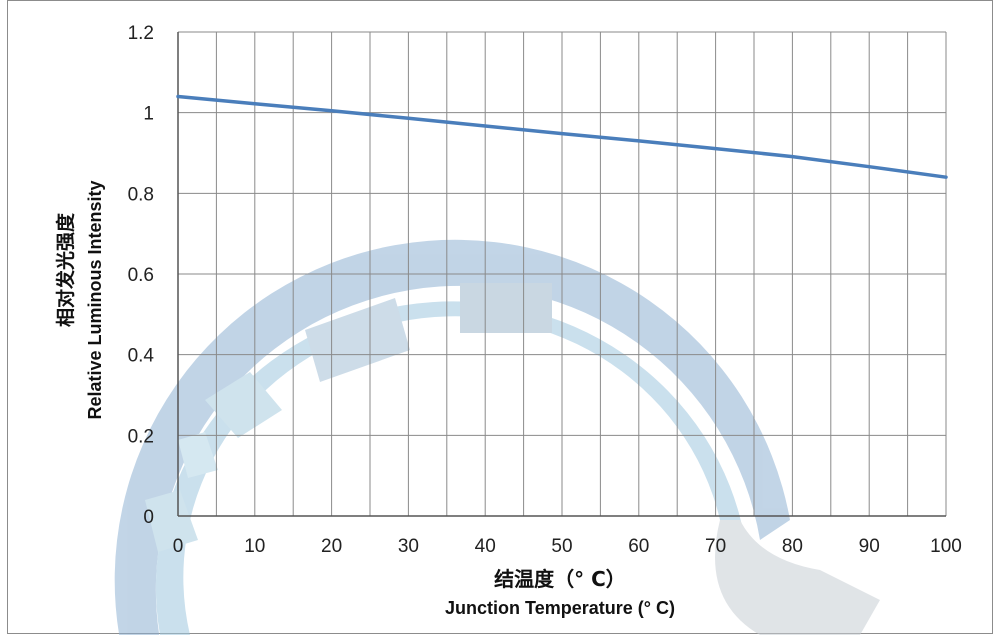  What do you see at coordinates (869, 546) in the screenshot?
I see `x-tick-label: 90` at bounding box center [869, 546].